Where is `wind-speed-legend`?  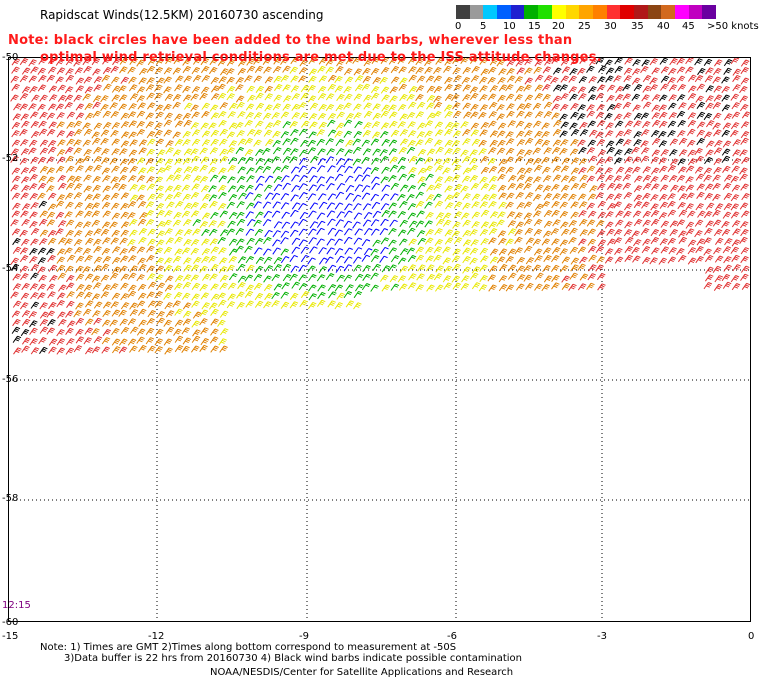
wind-speed-legend is located at coordinates (586, 12).